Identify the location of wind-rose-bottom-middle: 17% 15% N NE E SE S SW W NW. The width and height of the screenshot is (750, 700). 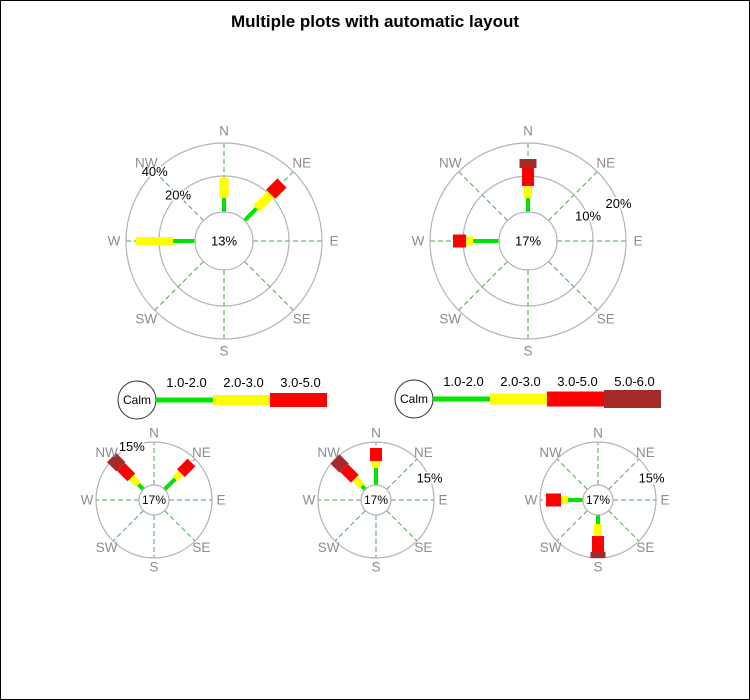
(375, 500).